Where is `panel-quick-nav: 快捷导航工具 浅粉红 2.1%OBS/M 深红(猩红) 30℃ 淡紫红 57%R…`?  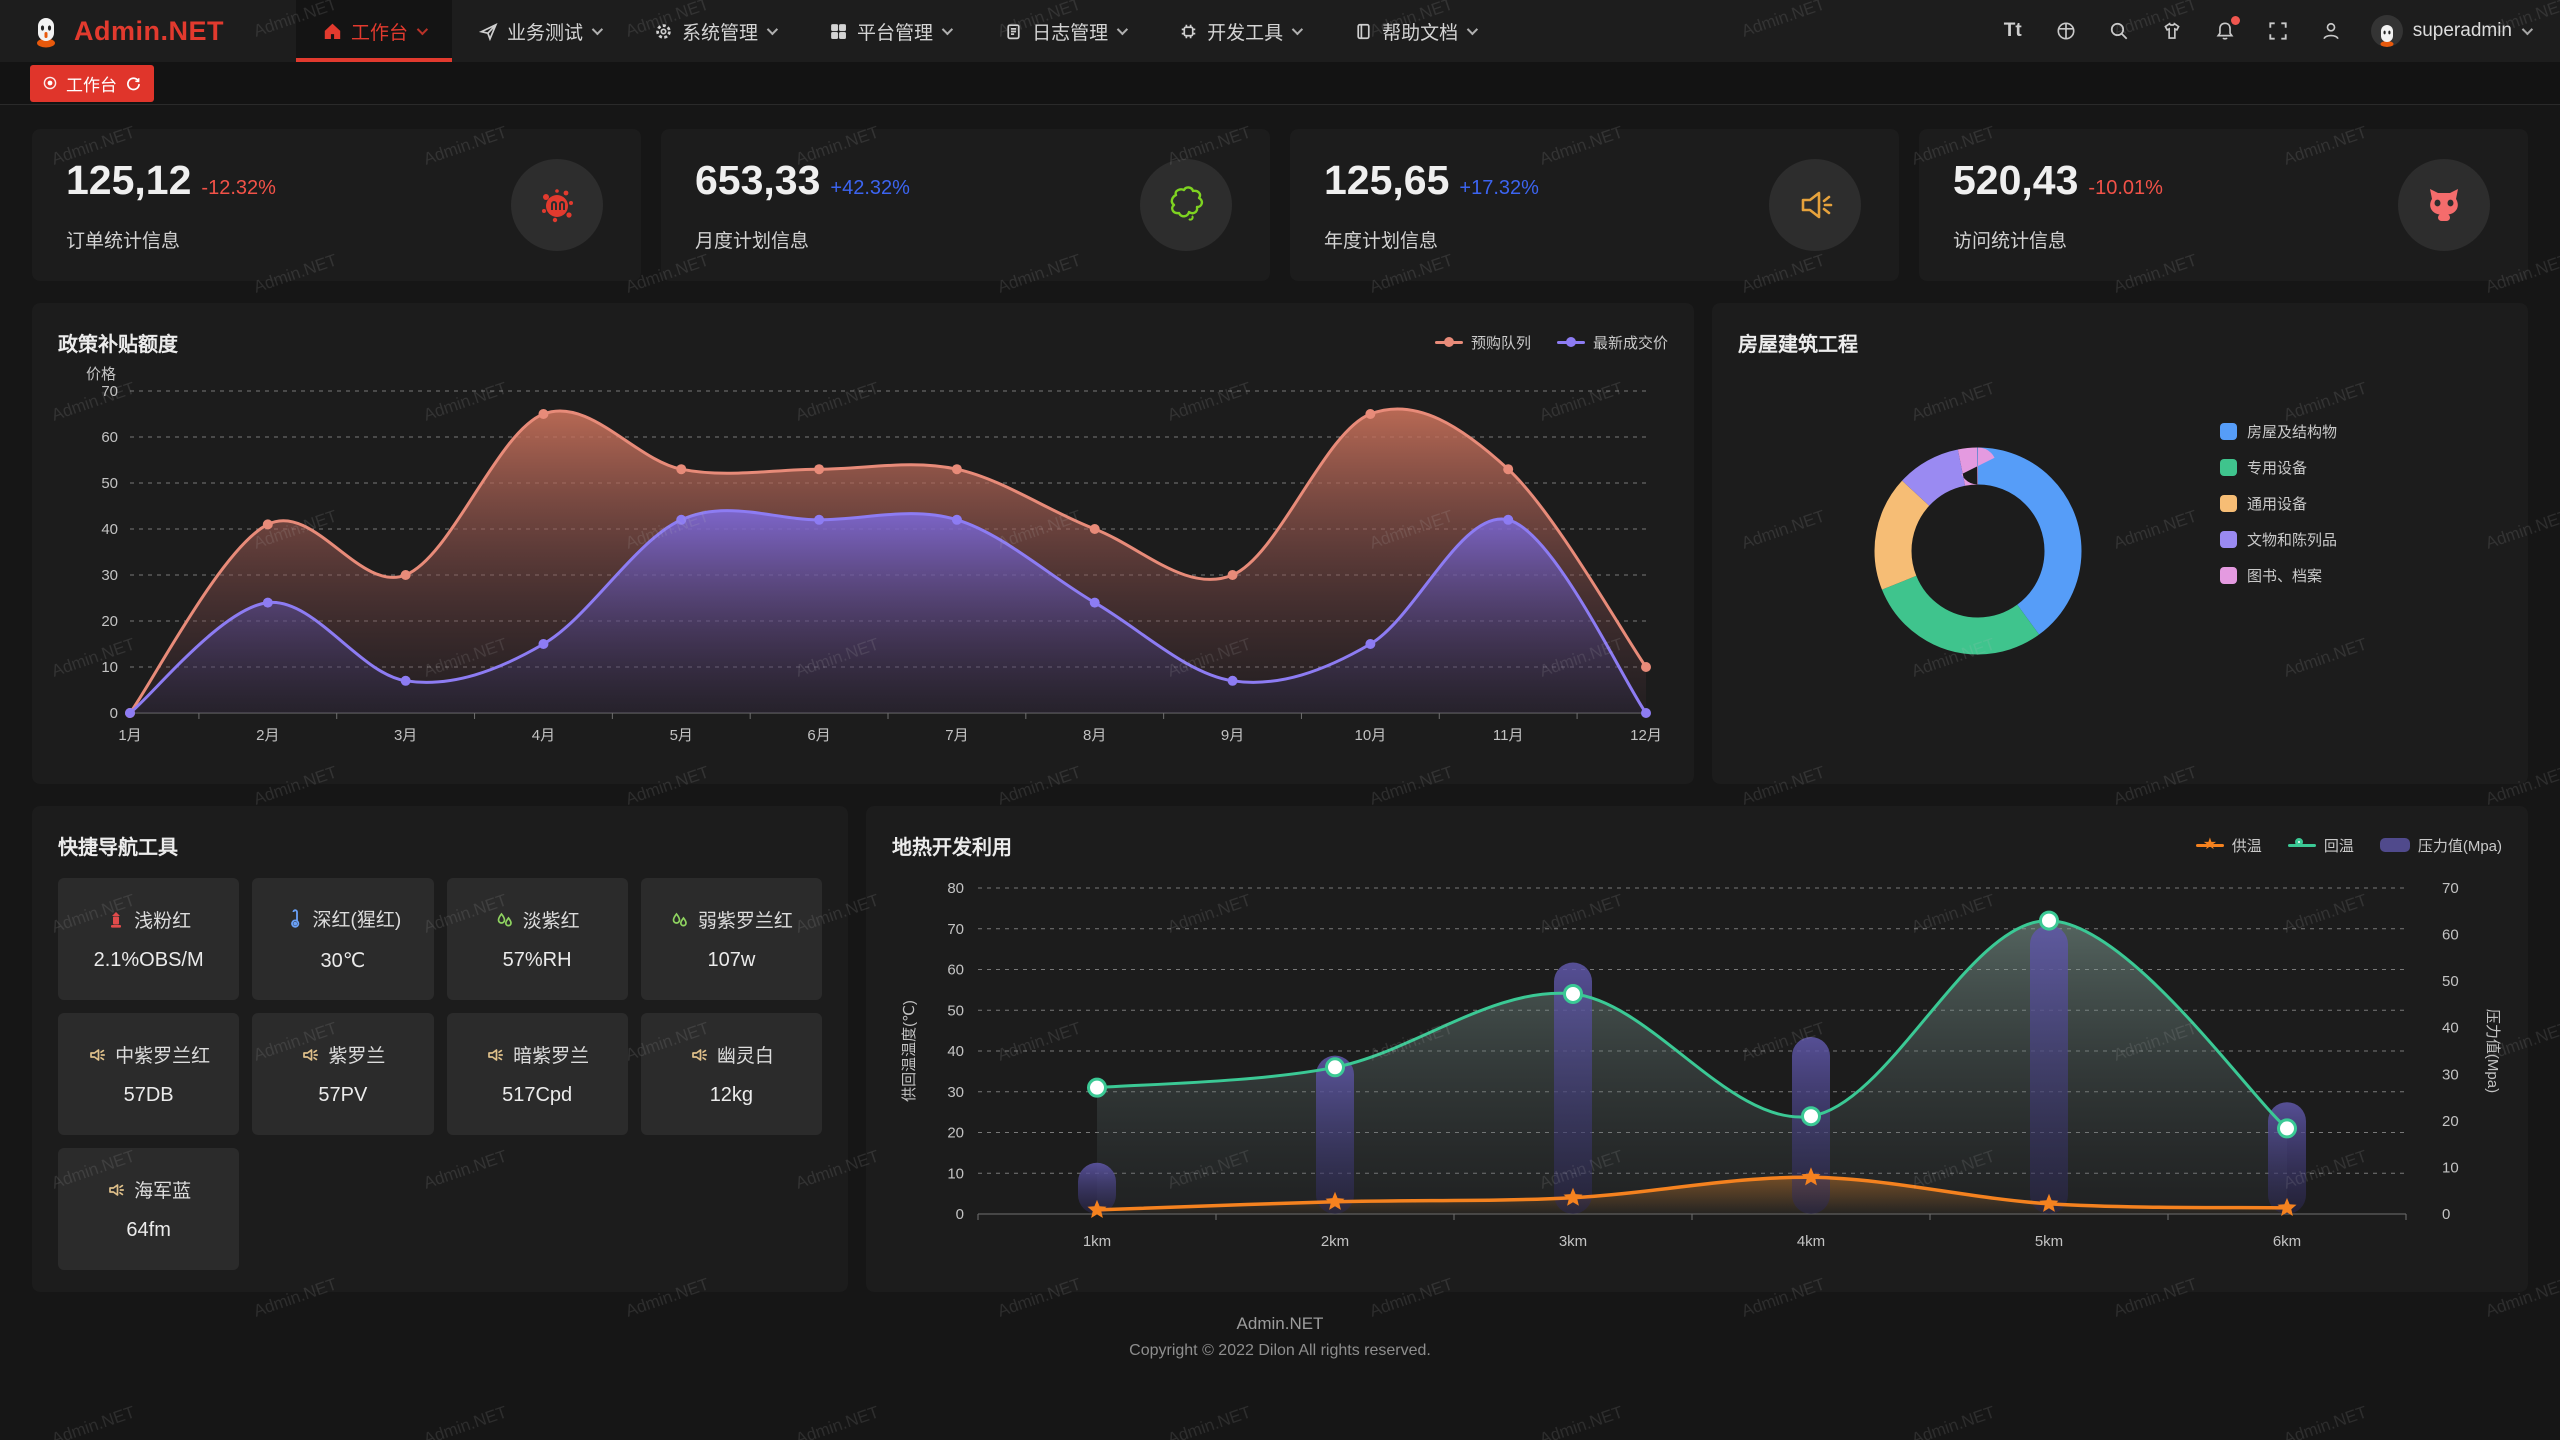 panel-quick-nav: 快捷导航工具 浅粉红 2.1%OBS/M 深红(猩红) 30℃ 淡紫红 57%R… is located at coordinates (440, 1049).